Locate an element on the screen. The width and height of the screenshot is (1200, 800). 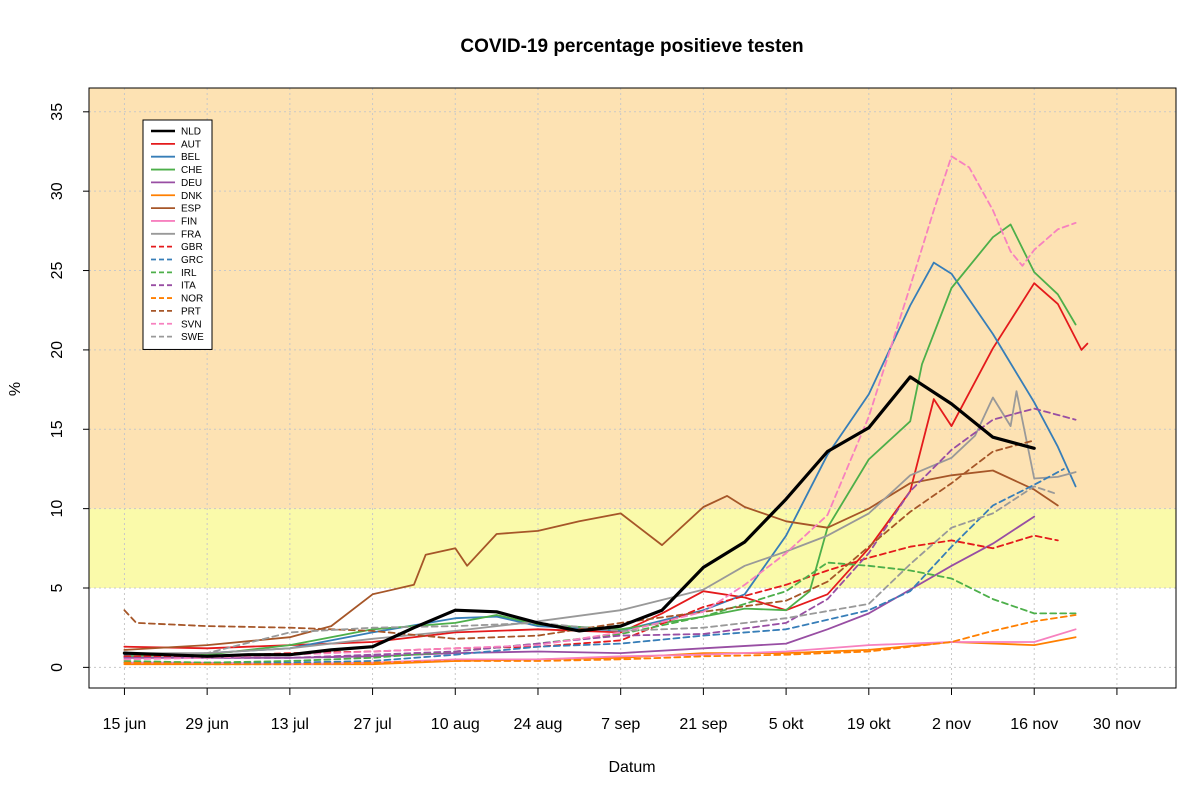
legend-label-nld: NLD is located at coordinates (191, 132).